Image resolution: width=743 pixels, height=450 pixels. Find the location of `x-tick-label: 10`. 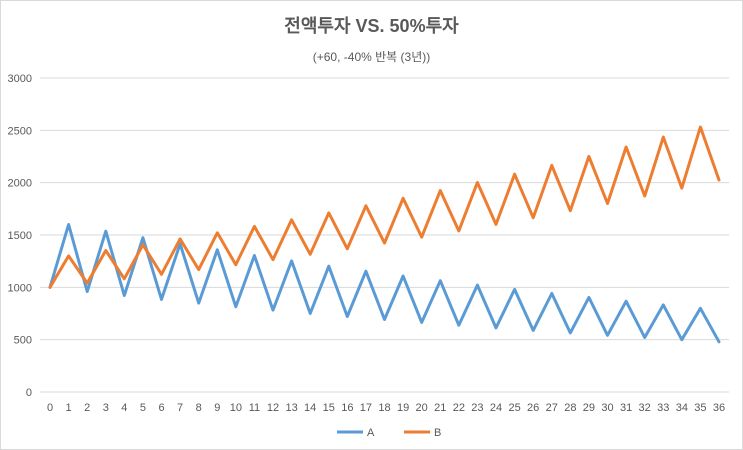

x-tick-label: 10 is located at coordinates (236, 408).